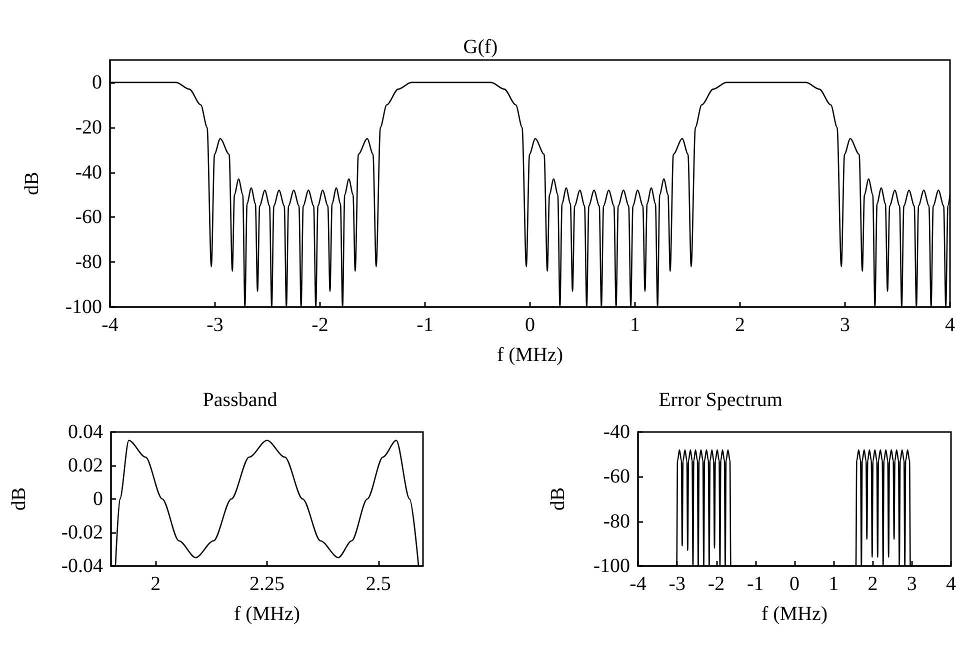 The height and width of the screenshot is (654, 961). Describe the element at coordinates (85, 465) in the screenshot. I see `y-tick-label: 0.02` at that location.